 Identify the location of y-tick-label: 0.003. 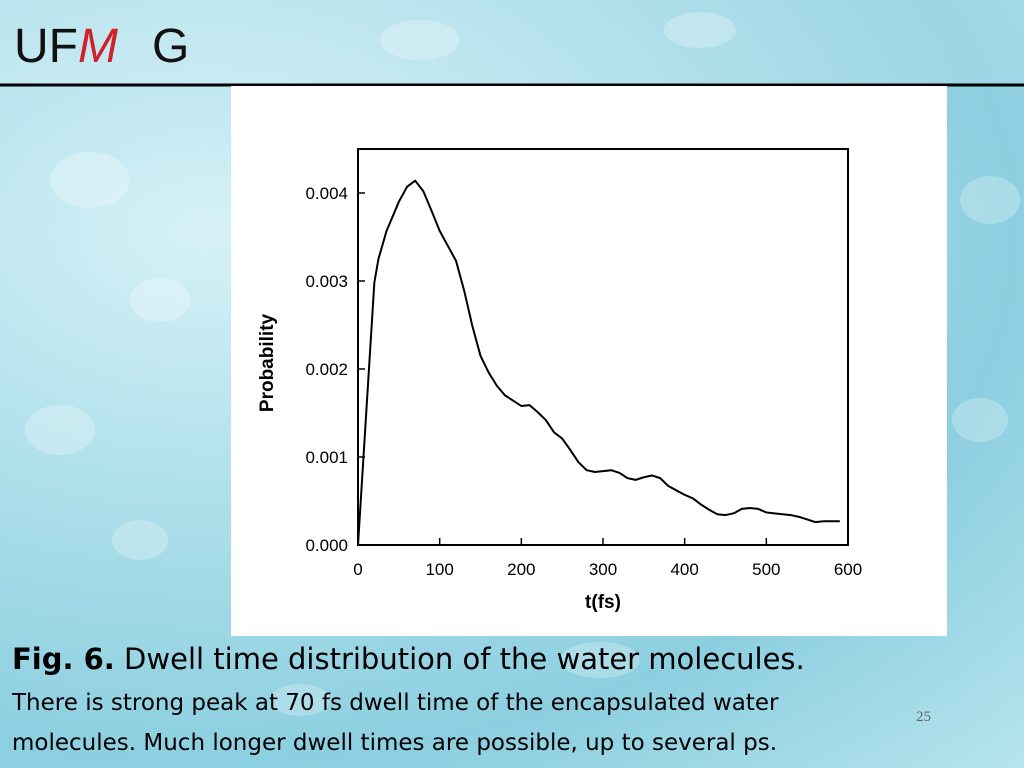
(326, 281).